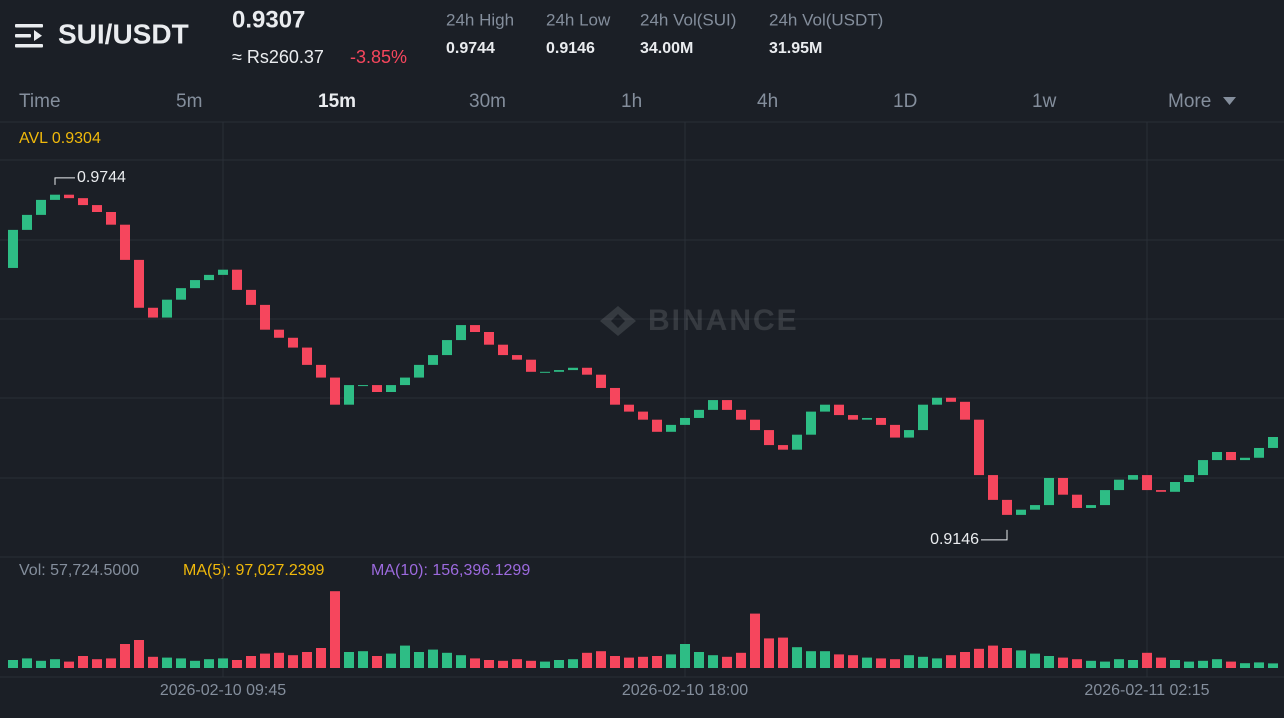 This screenshot has width=1284, height=718. I want to click on watermark-text: BINANCE, so click(723, 320).